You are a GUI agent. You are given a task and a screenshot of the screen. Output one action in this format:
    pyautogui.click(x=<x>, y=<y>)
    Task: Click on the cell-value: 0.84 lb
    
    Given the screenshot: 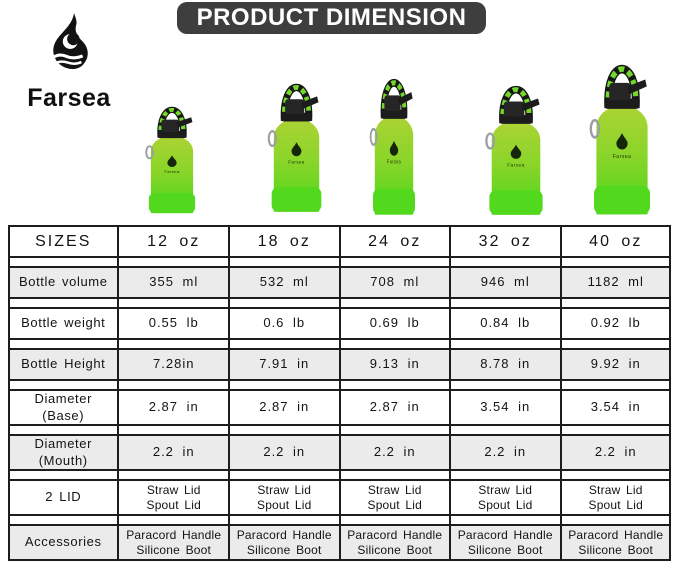 What is the action you would take?
    pyautogui.click(x=505, y=323)
    